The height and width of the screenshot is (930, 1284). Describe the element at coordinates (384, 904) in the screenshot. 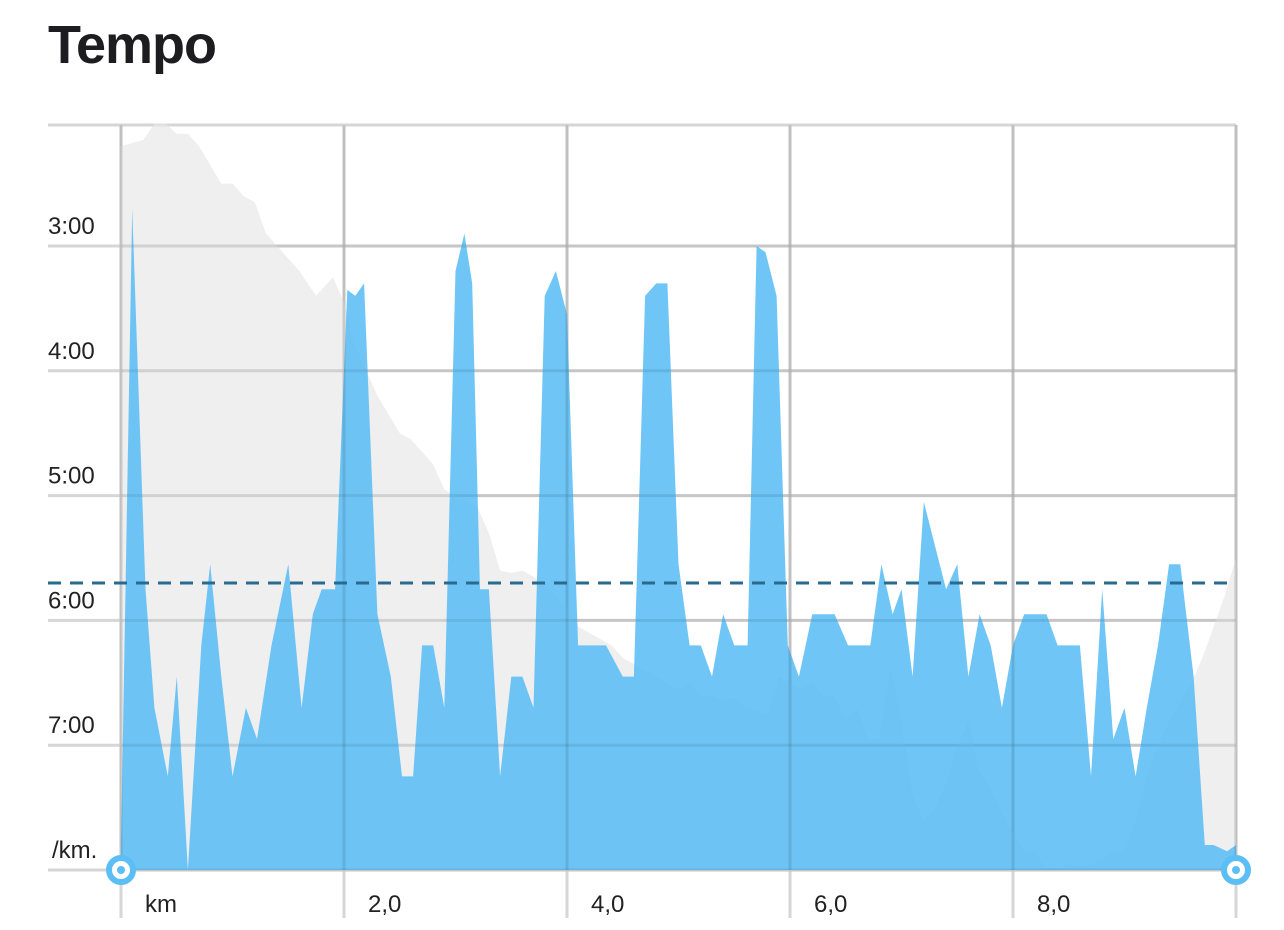

I see `x-tick-label: 2,0` at that location.